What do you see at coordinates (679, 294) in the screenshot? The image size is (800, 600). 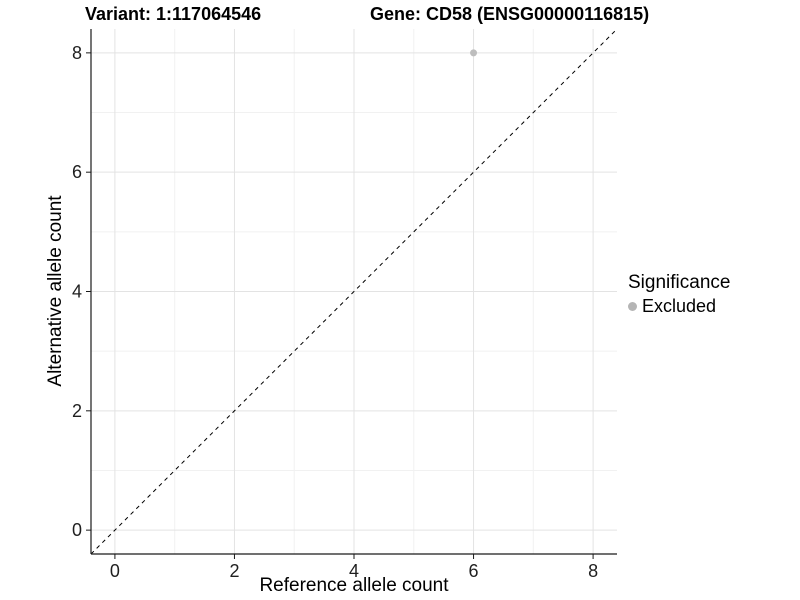 I see `legend: Significance Excluded` at bounding box center [679, 294].